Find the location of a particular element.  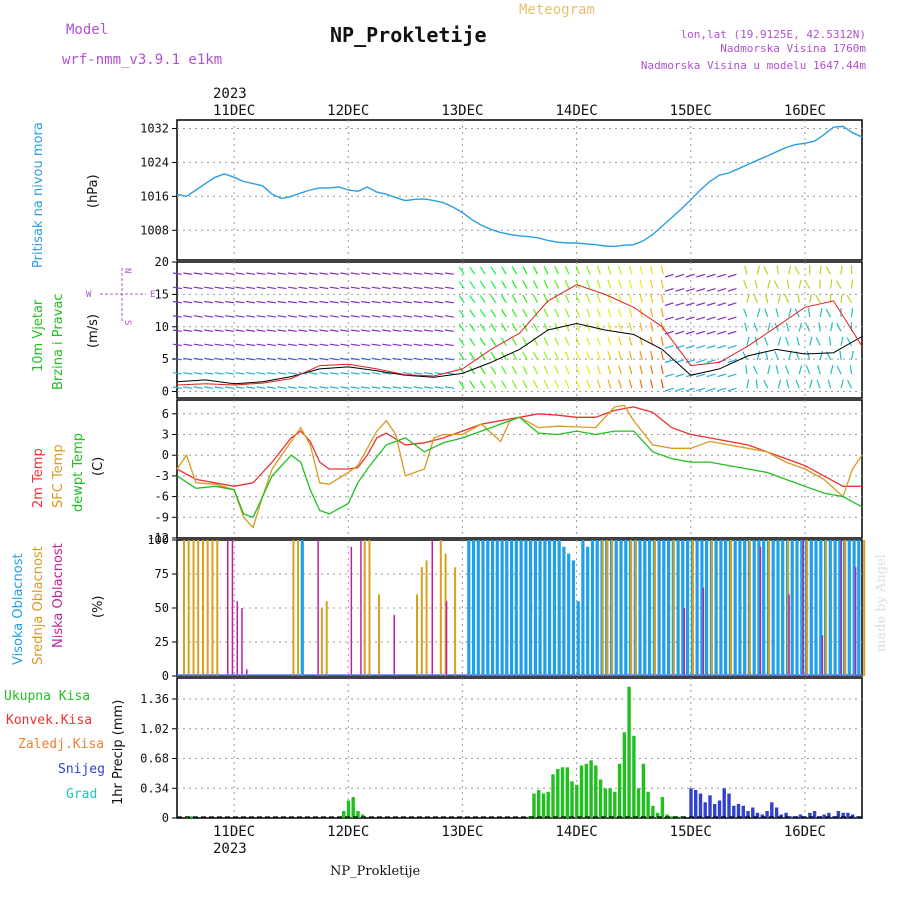

y-tick-label: 1024 is located at coordinates (154, 162).